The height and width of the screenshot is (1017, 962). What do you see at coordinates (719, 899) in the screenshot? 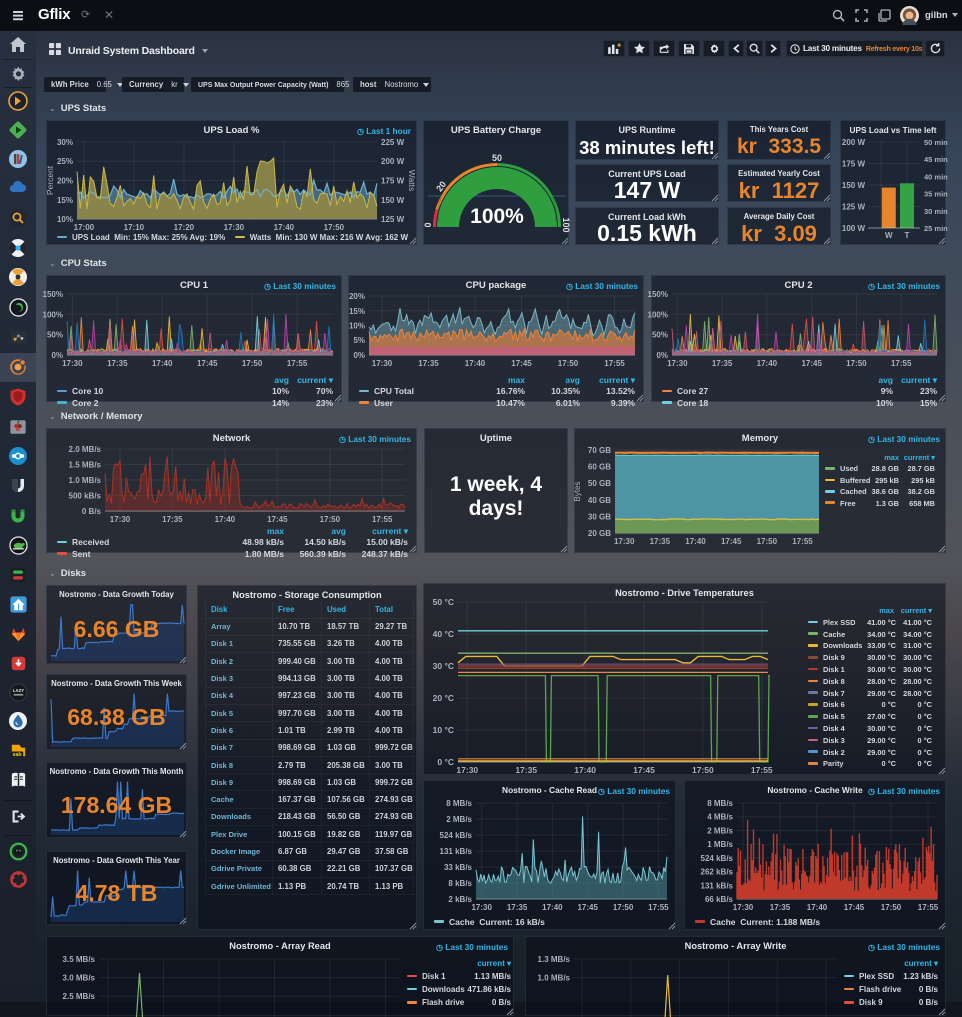
I see `svg-text: 66 kB/s` at bounding box center [719, 899].